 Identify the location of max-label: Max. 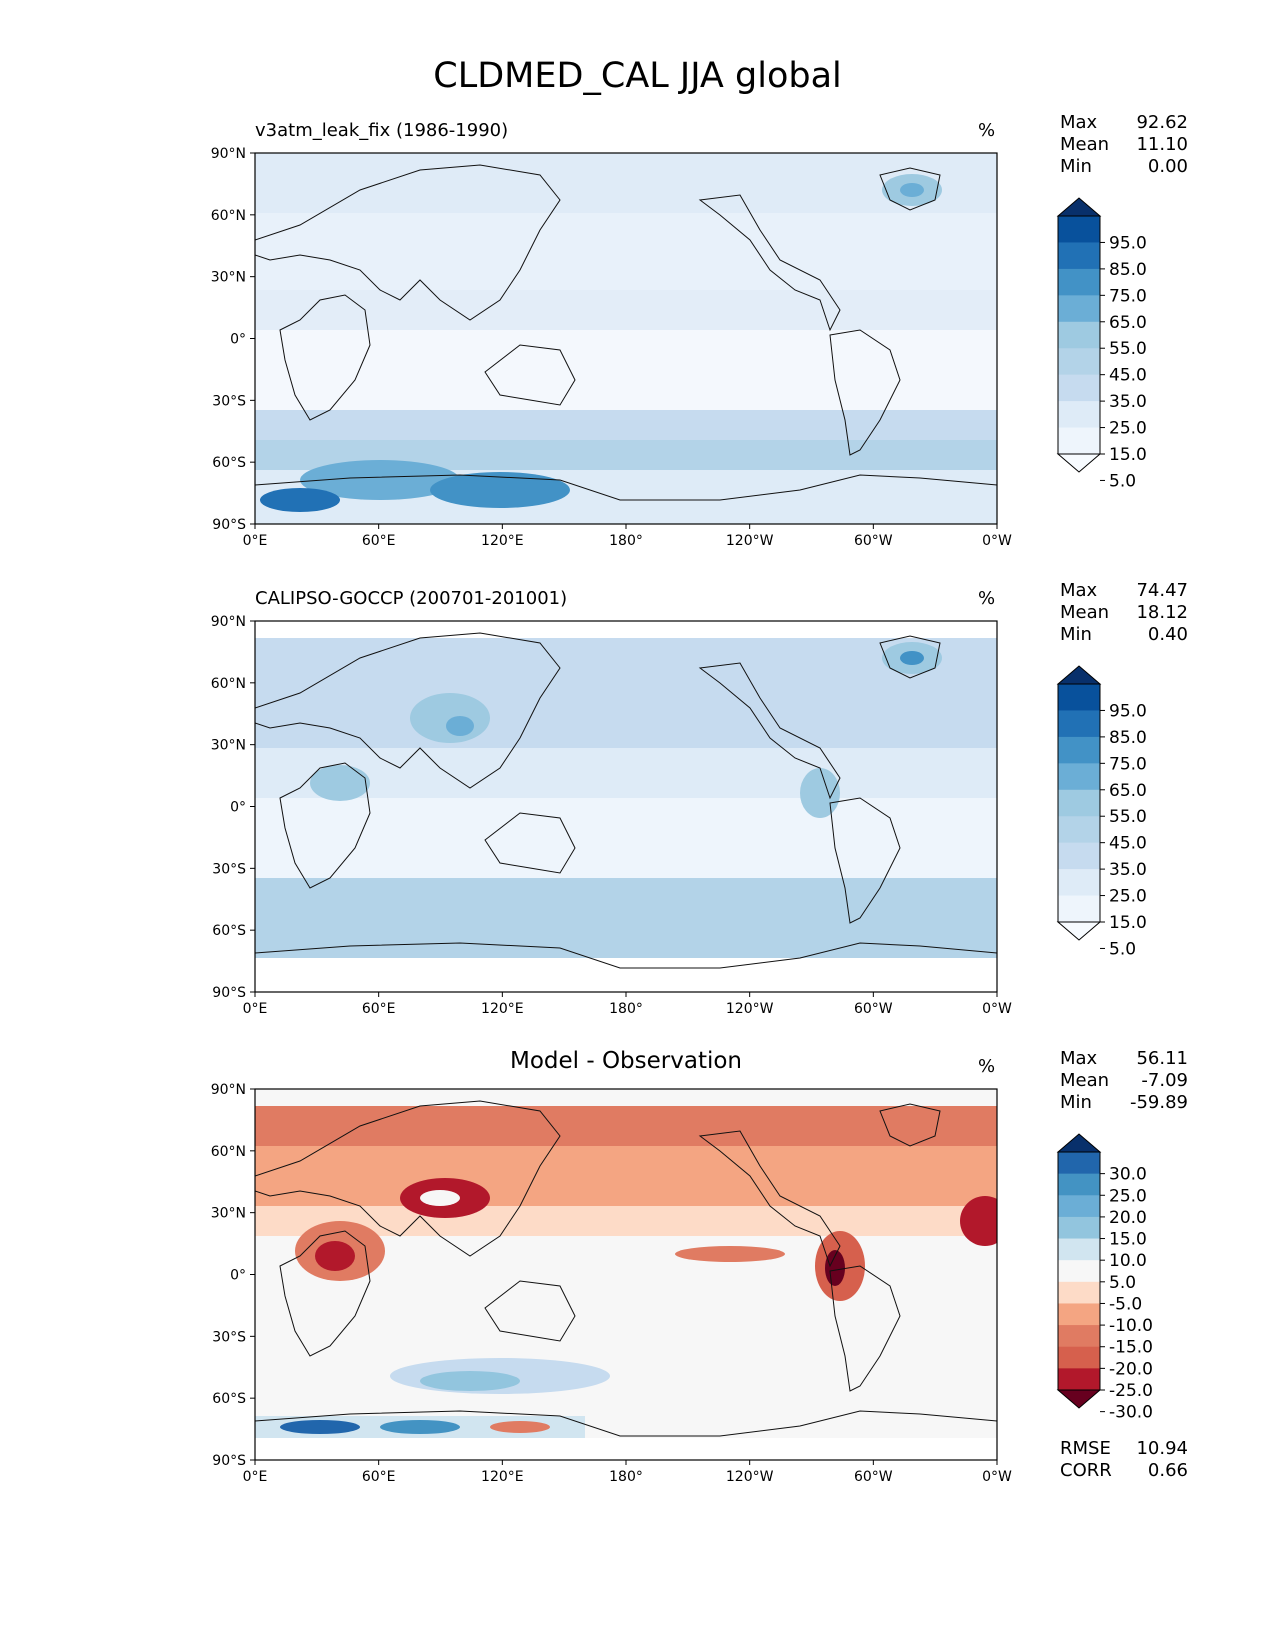
(1079, 1058).